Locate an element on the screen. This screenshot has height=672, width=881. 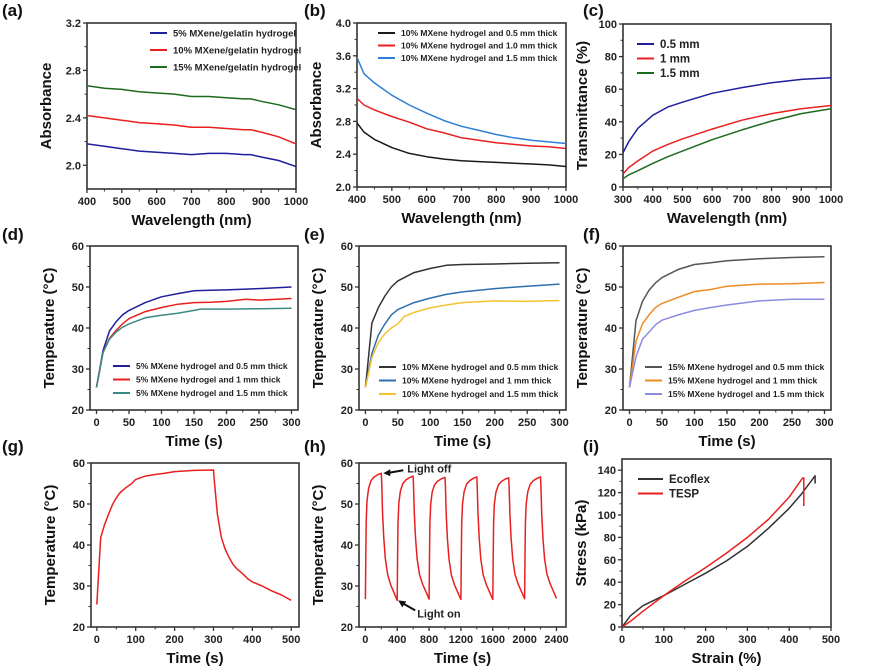
y-tick-label: 120 is located at coordinates (607, 494).